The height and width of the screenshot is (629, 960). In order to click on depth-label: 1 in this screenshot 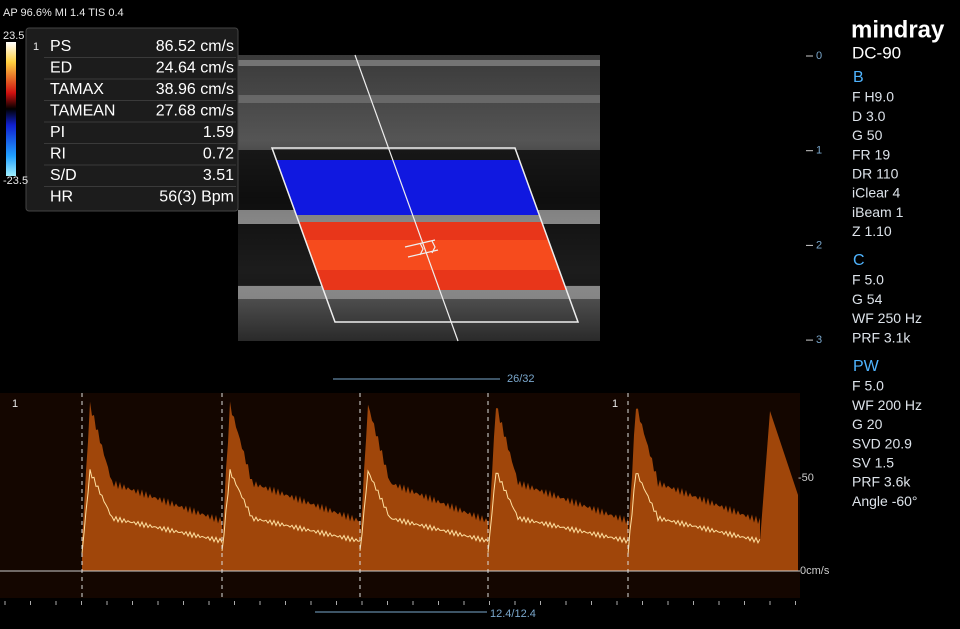, I will do `click(819, 151)`.